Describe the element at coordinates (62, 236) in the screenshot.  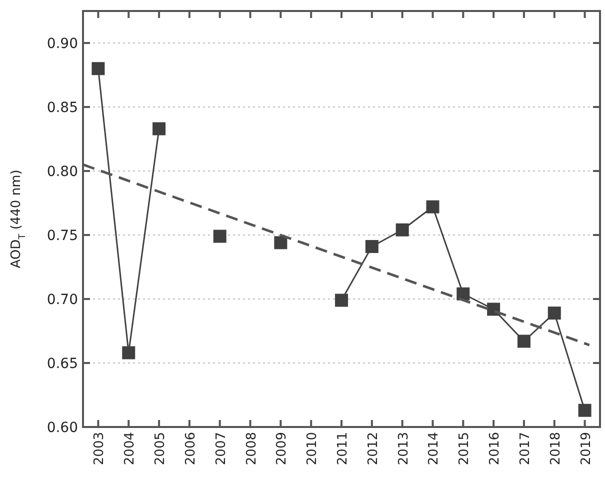
I see `y-tick-label: 0.75` at that location.